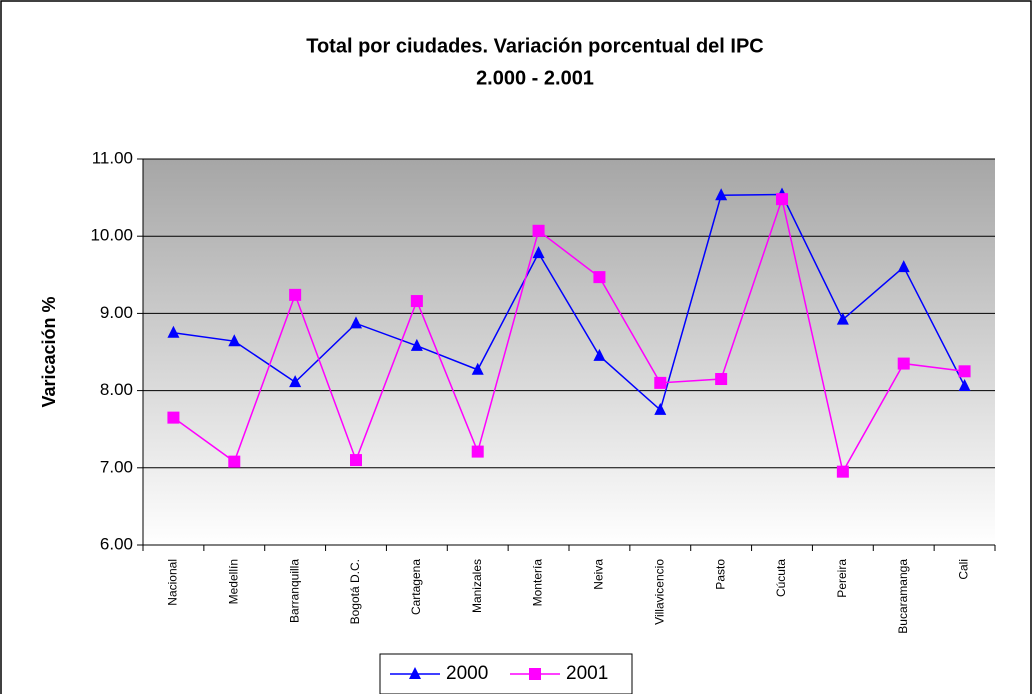  I want to click on x-tick-label: Bucaramanga, so click(903, 596).